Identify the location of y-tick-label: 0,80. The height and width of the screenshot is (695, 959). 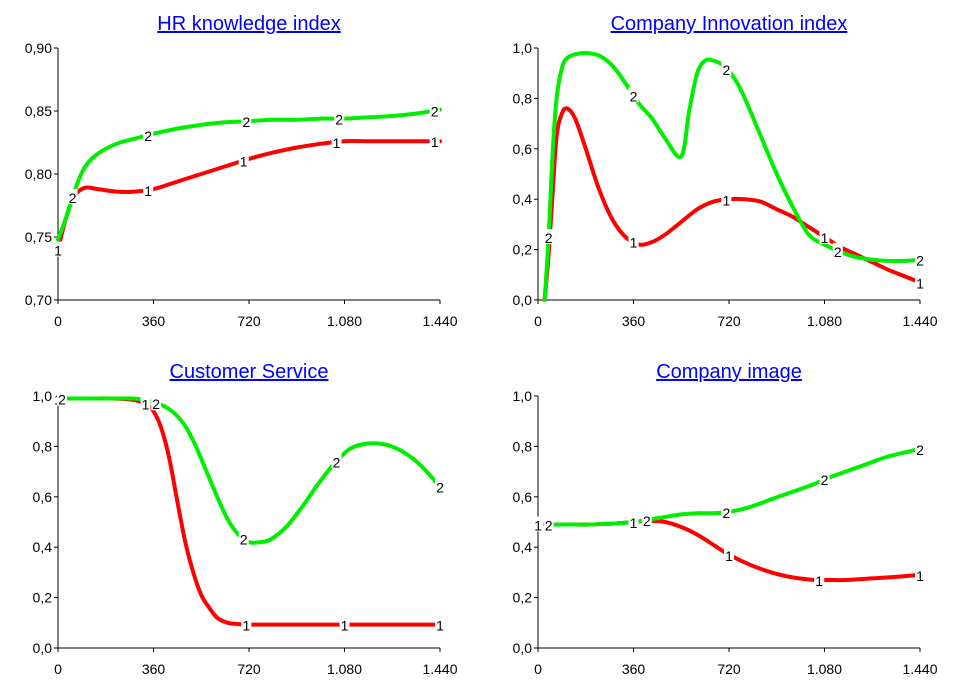
(38, 174).